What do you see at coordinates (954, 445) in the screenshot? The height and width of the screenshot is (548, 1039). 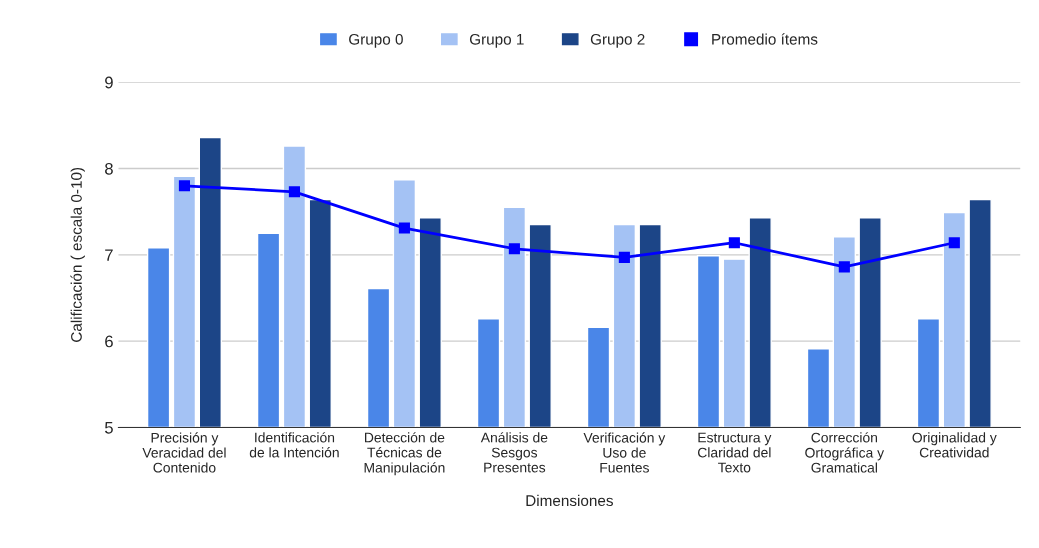 I see `x-tick-label: Originalidad y Creatividad` at bounding box center [954, 445].